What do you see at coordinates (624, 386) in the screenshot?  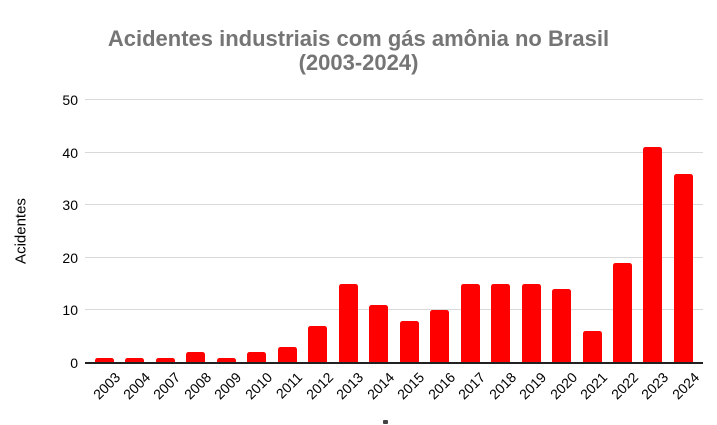 I see `x-tick-label-2022: 2022` at bounding box center [624, 386].